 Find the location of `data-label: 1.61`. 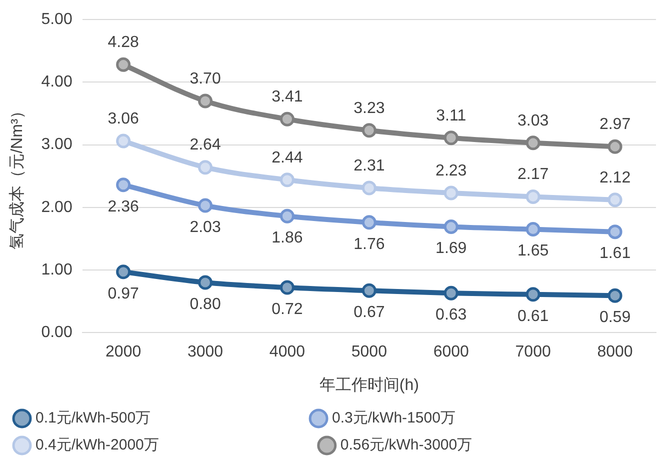

data-label: 1.61 is located at coordinates (615, 253).